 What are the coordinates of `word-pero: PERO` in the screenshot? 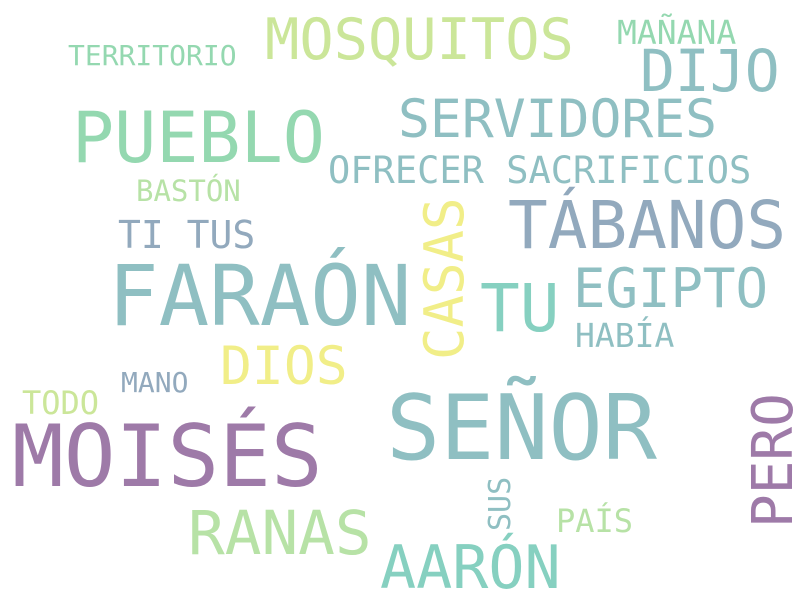 It's located at (770, 460).